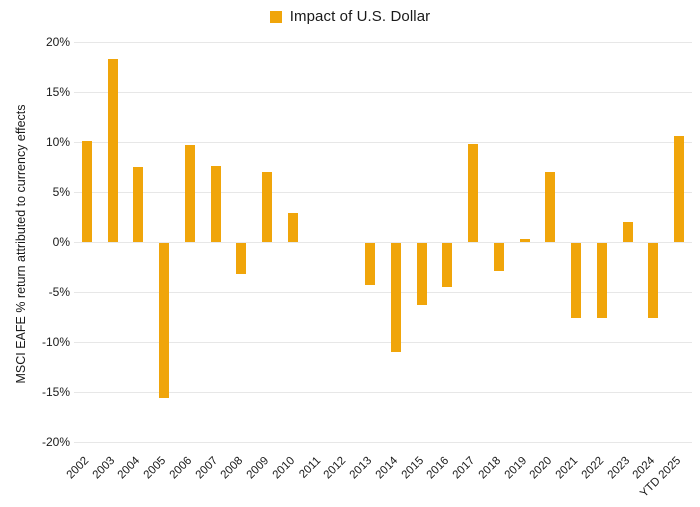 The image size is (700, 507). Describe the element at coordinates (55, 392) in the screenshot. I see `y-tick-label: -15%` at that location.